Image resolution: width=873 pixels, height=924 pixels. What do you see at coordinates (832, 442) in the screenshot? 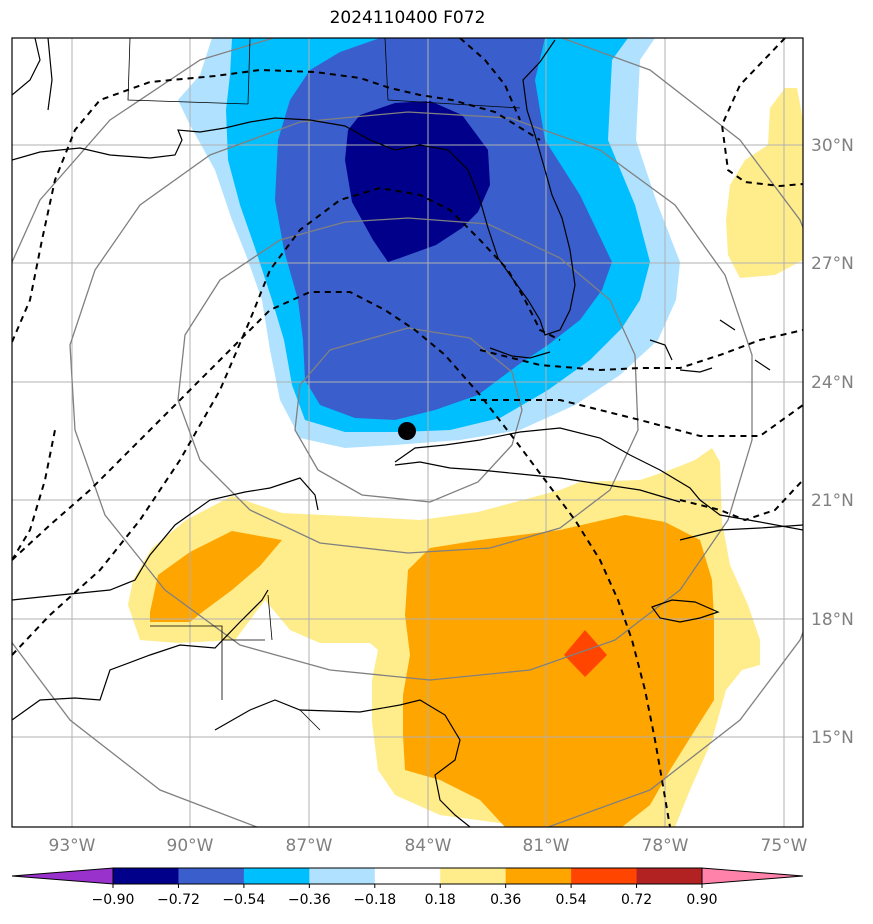
I see `lat-labels: 30°N 27°N 24°N 21°N 18°N 15°N` at bounding box center [832, 442].